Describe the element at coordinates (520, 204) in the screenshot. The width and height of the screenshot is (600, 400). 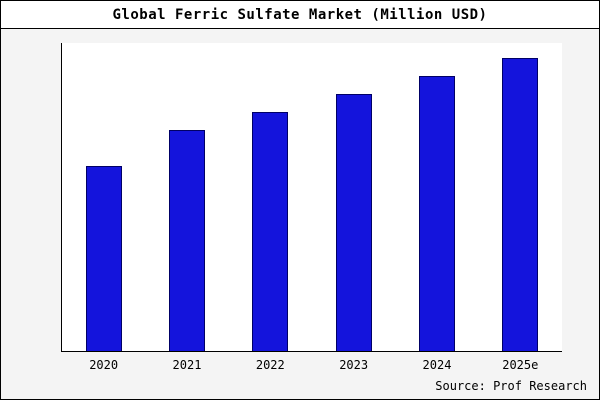
I see `bar-2025e` at that location.